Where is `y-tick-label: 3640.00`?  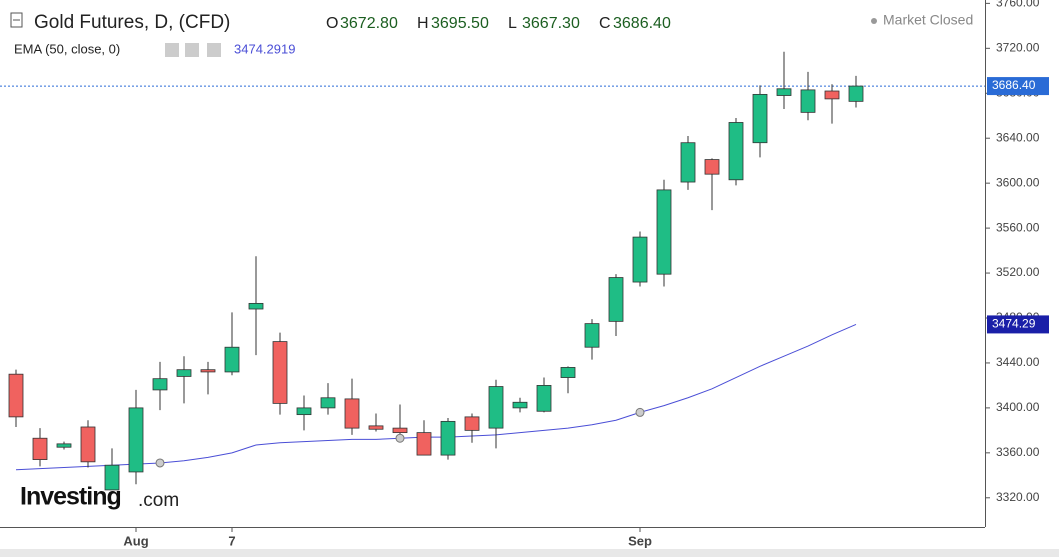
y-tick-label: 3640.00 is located at coordinates (1018, 137).